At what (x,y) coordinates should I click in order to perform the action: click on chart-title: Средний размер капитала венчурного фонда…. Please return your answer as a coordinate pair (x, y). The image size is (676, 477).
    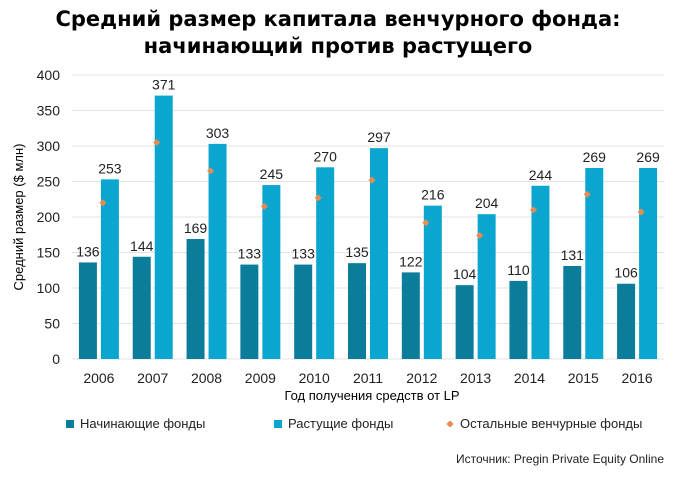
    Looking at the image, I should click on (338, 33).